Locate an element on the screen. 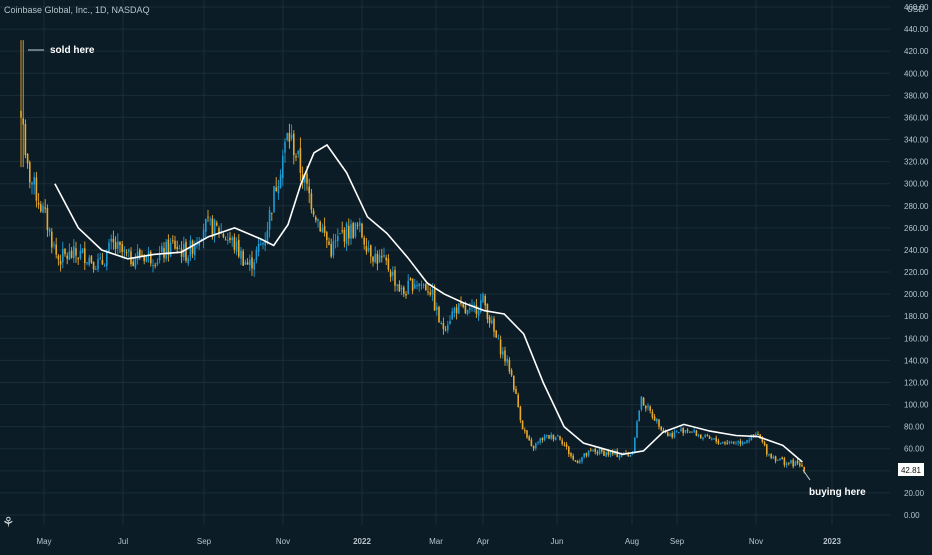 Image resolution: width=932 pixels, height=555 pixels. price-tick-label: 120.00 is located at coordinates (916, 382).